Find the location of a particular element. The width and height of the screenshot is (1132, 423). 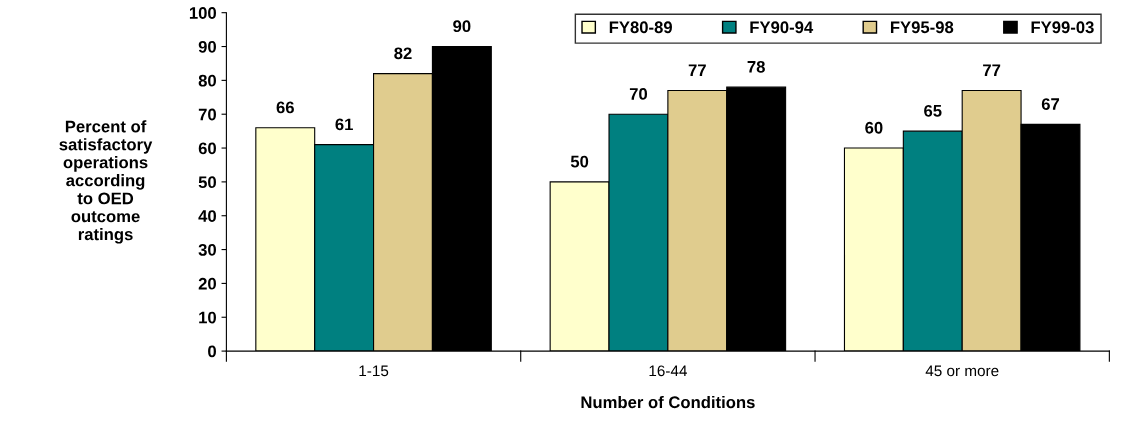

data-label: 78 is located at coordinates (756, 66).